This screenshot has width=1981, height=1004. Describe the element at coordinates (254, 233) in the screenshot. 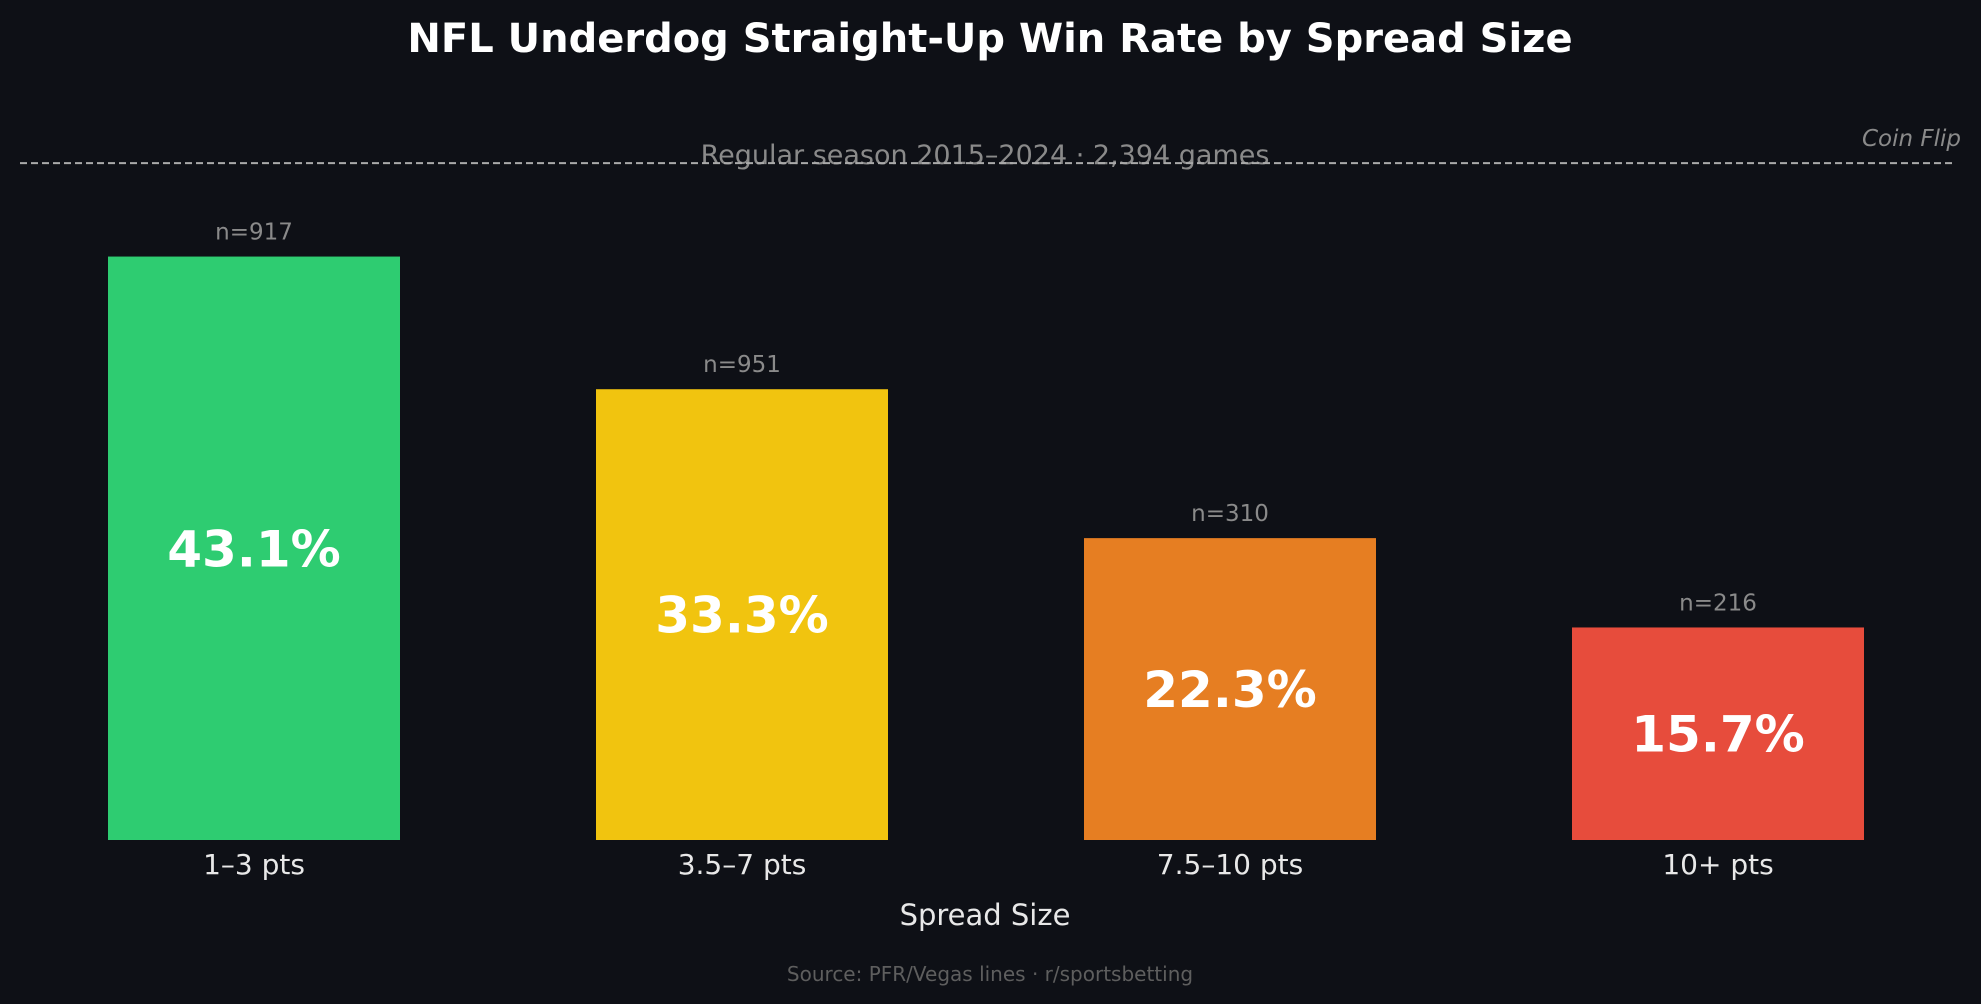

I see `count-label-1: n=917` at that location.